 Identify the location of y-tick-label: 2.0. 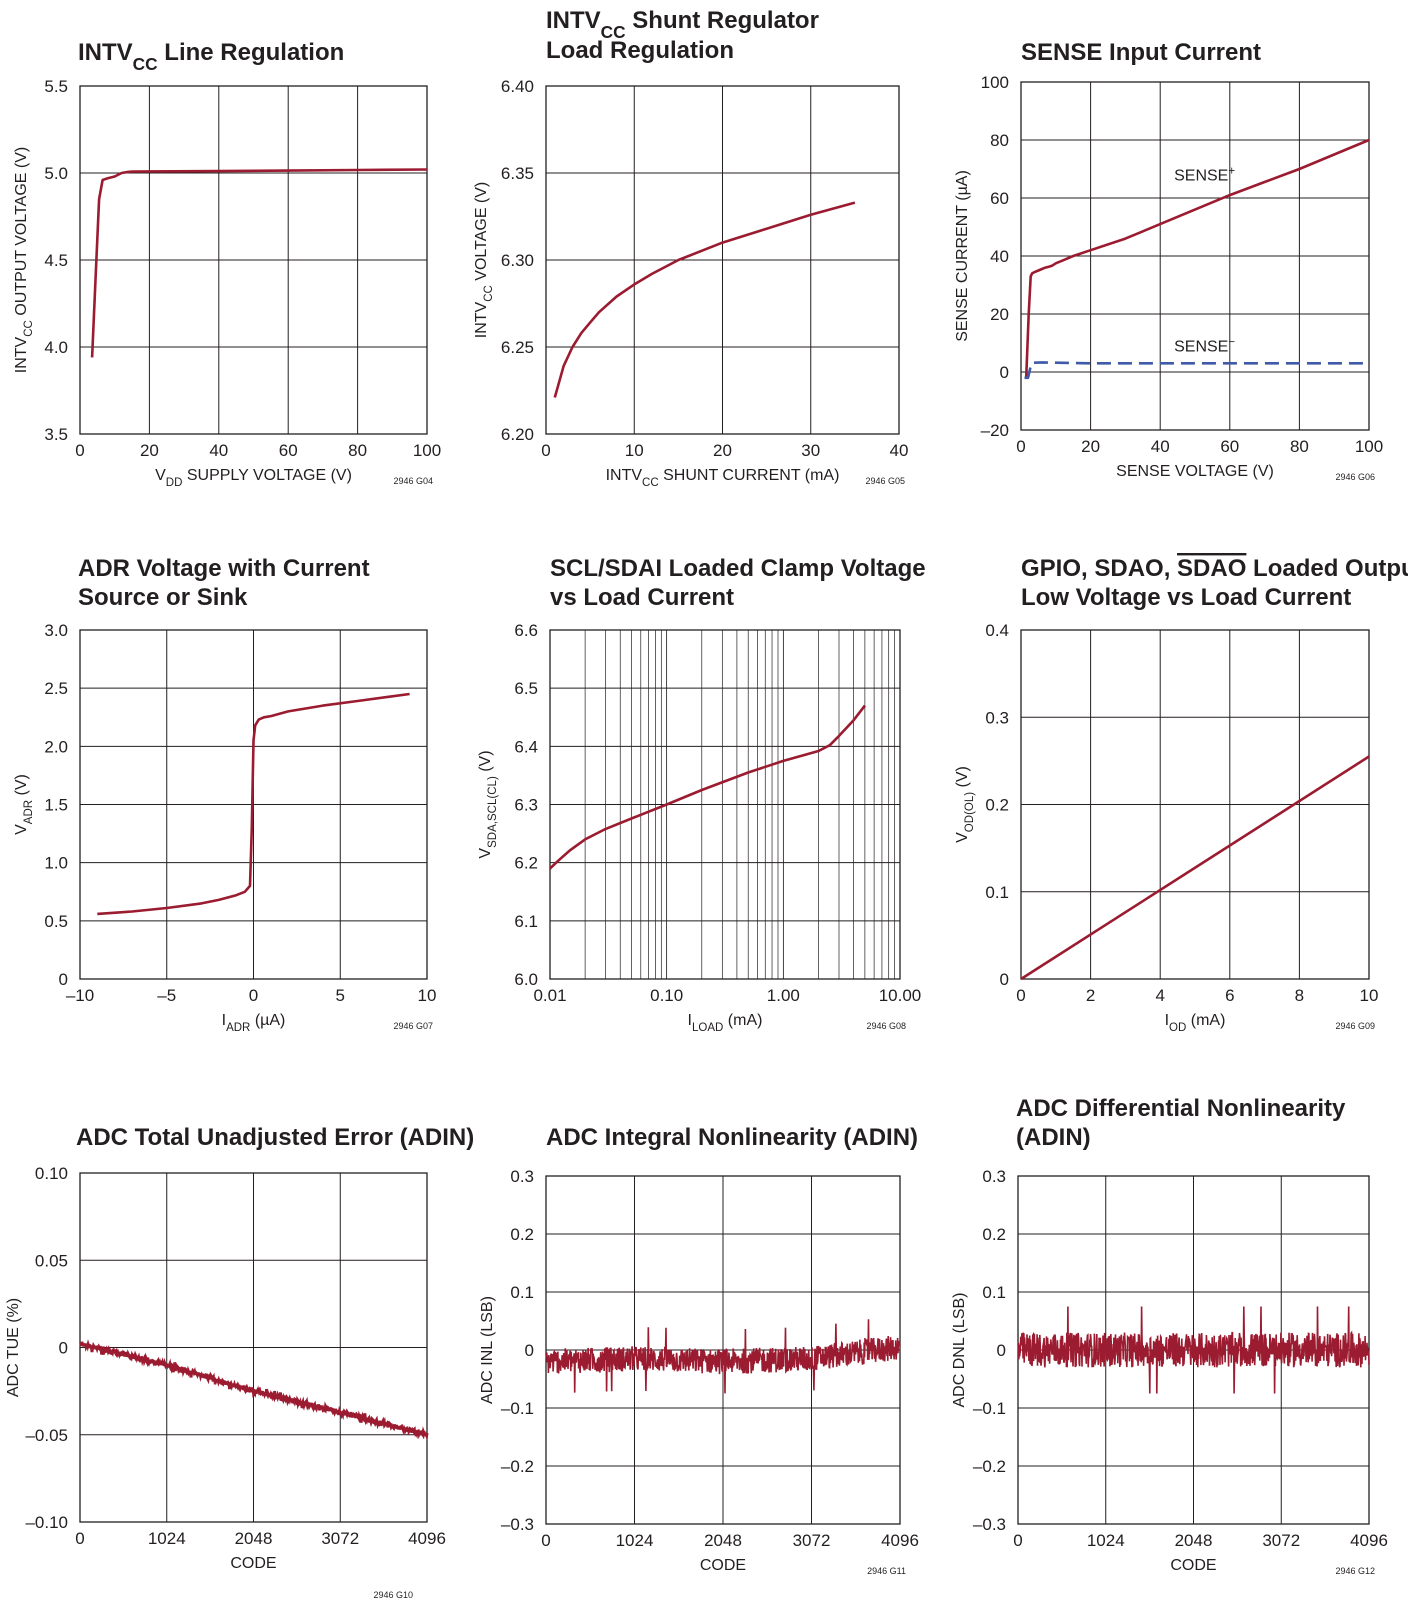
(56, 746).